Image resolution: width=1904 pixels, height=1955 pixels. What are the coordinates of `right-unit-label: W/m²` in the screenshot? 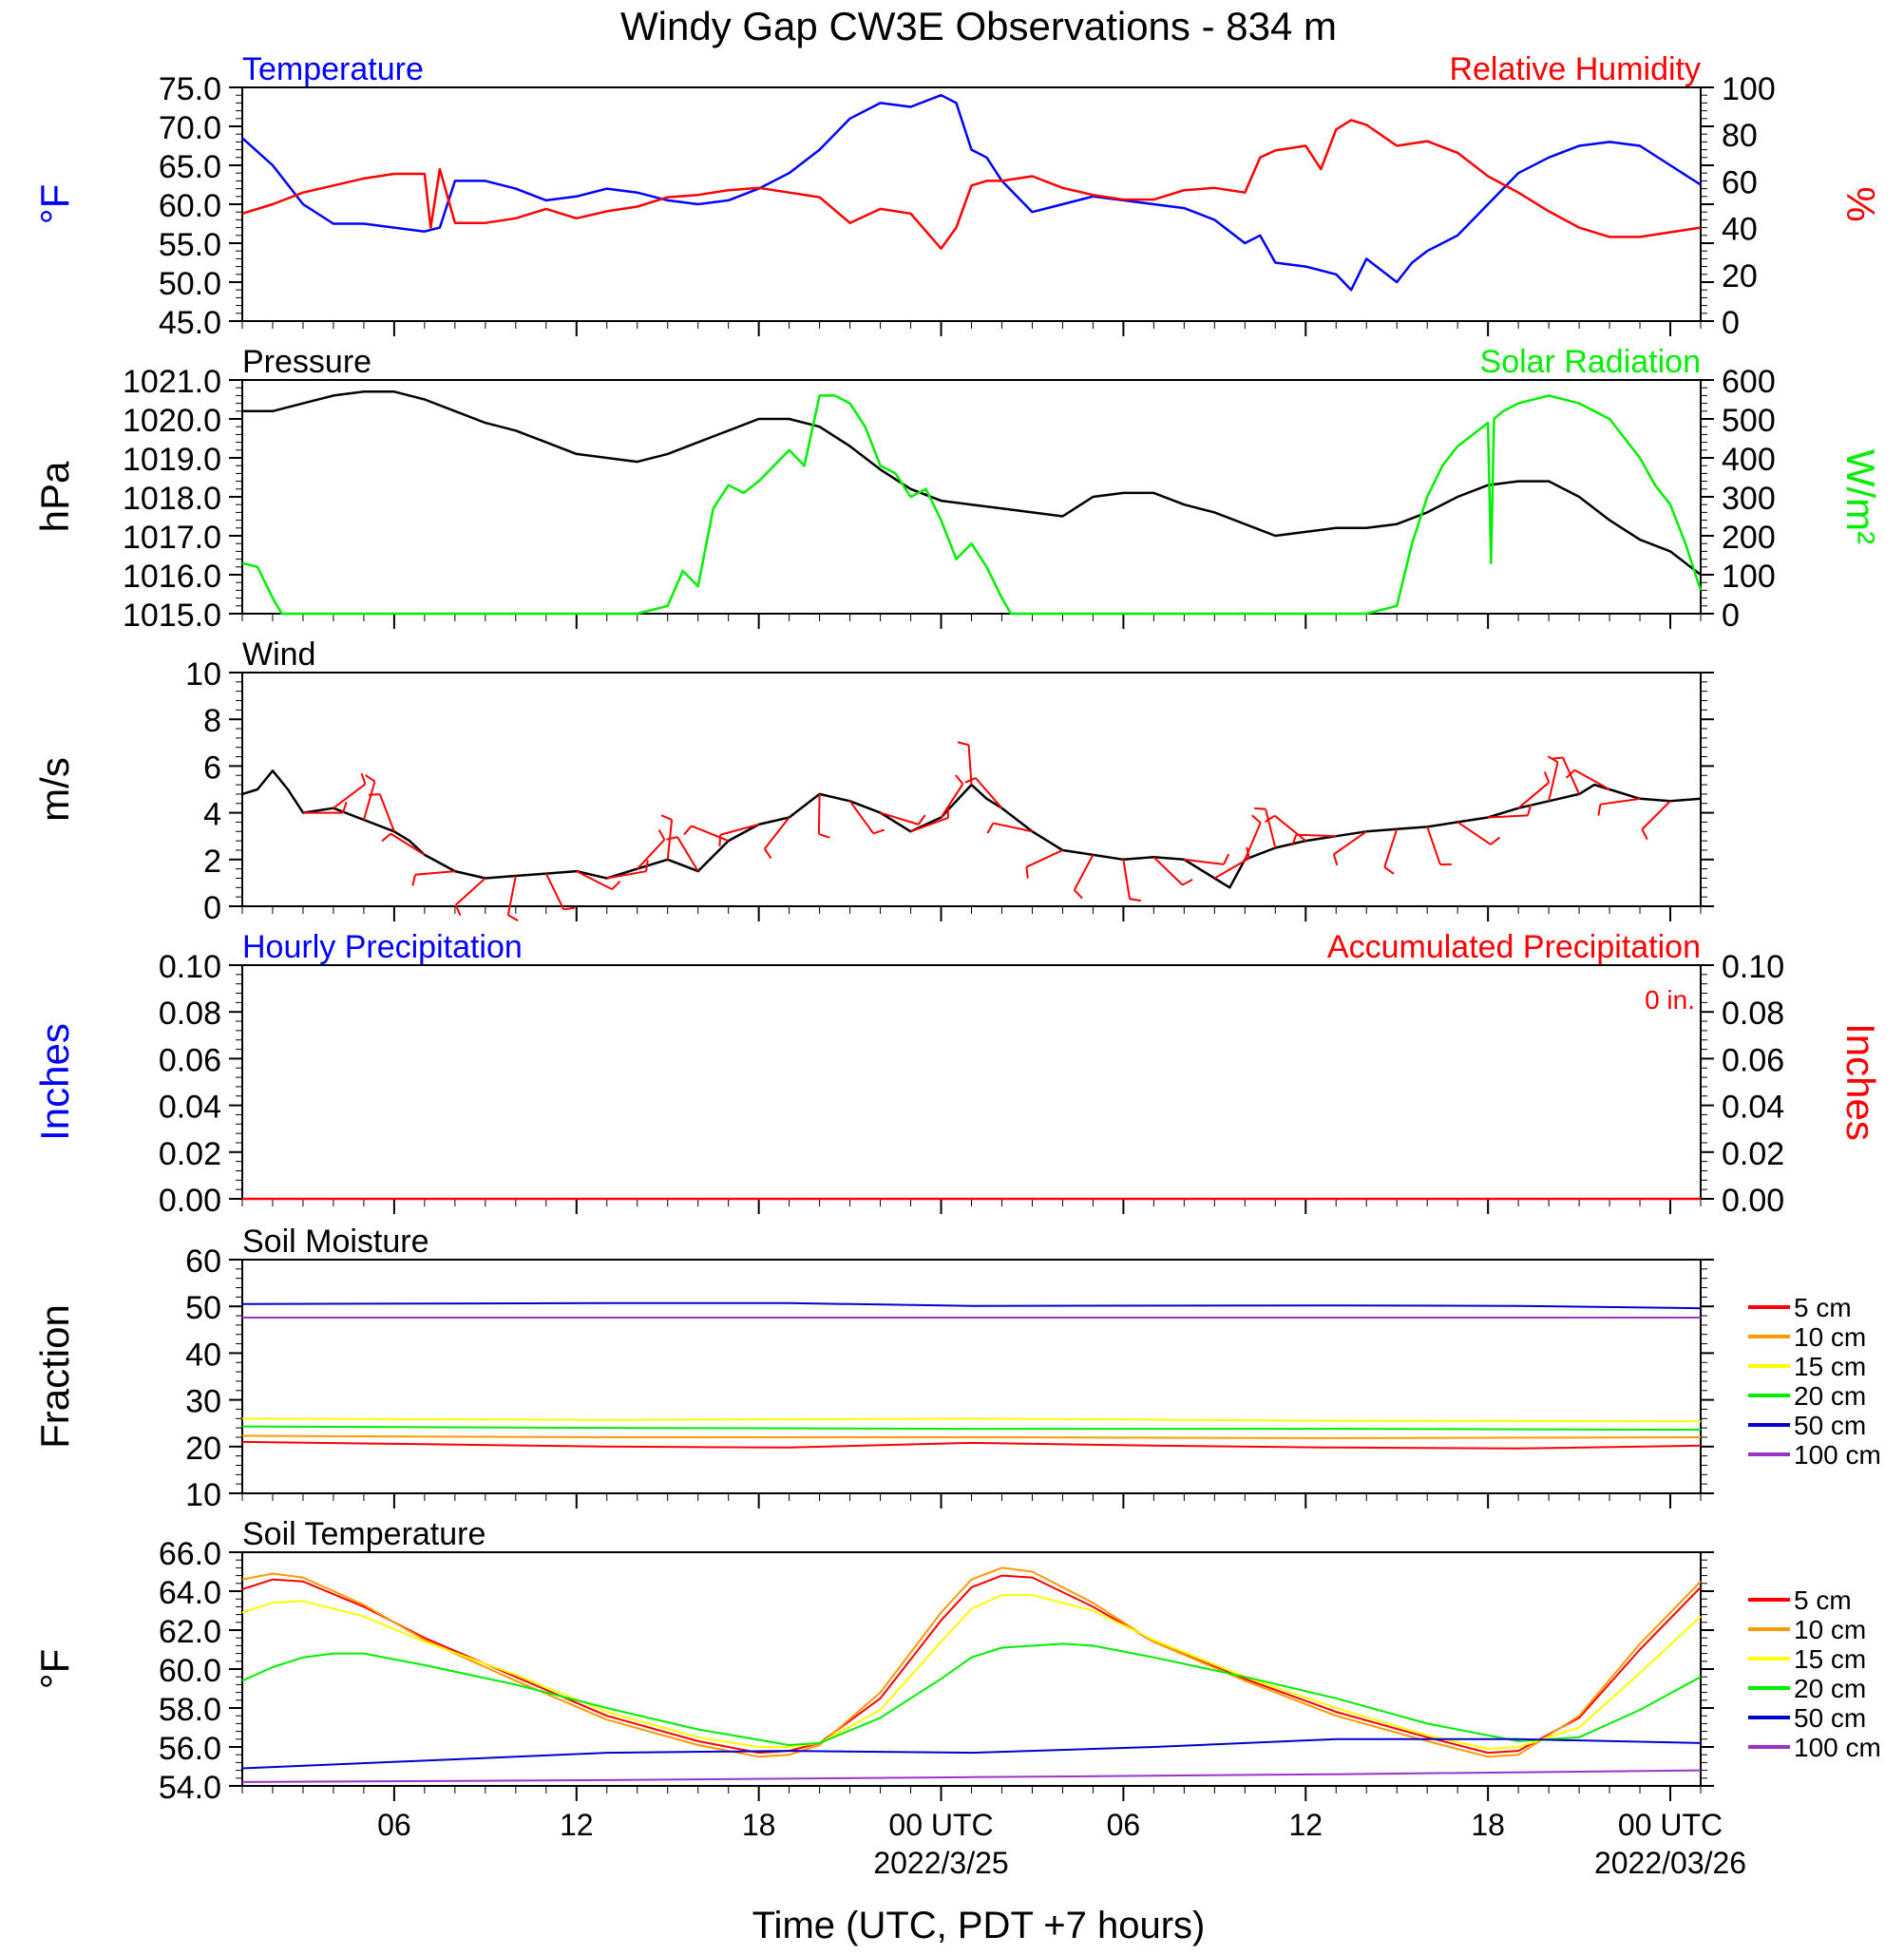 It's located at (1860, 496).